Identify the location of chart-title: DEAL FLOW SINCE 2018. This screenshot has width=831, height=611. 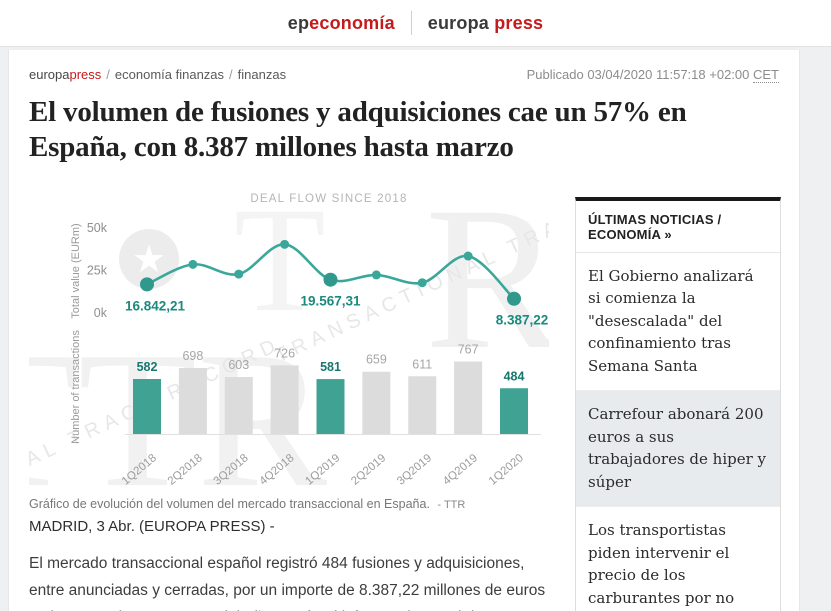
(328, 199).